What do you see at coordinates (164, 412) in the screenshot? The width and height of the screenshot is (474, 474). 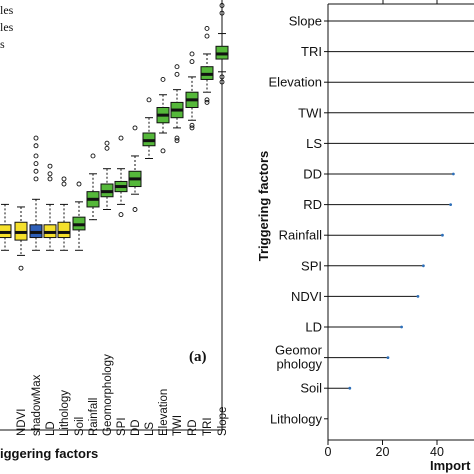 I see `x-tick-label: Elevation` at bounding box center [164, 412].